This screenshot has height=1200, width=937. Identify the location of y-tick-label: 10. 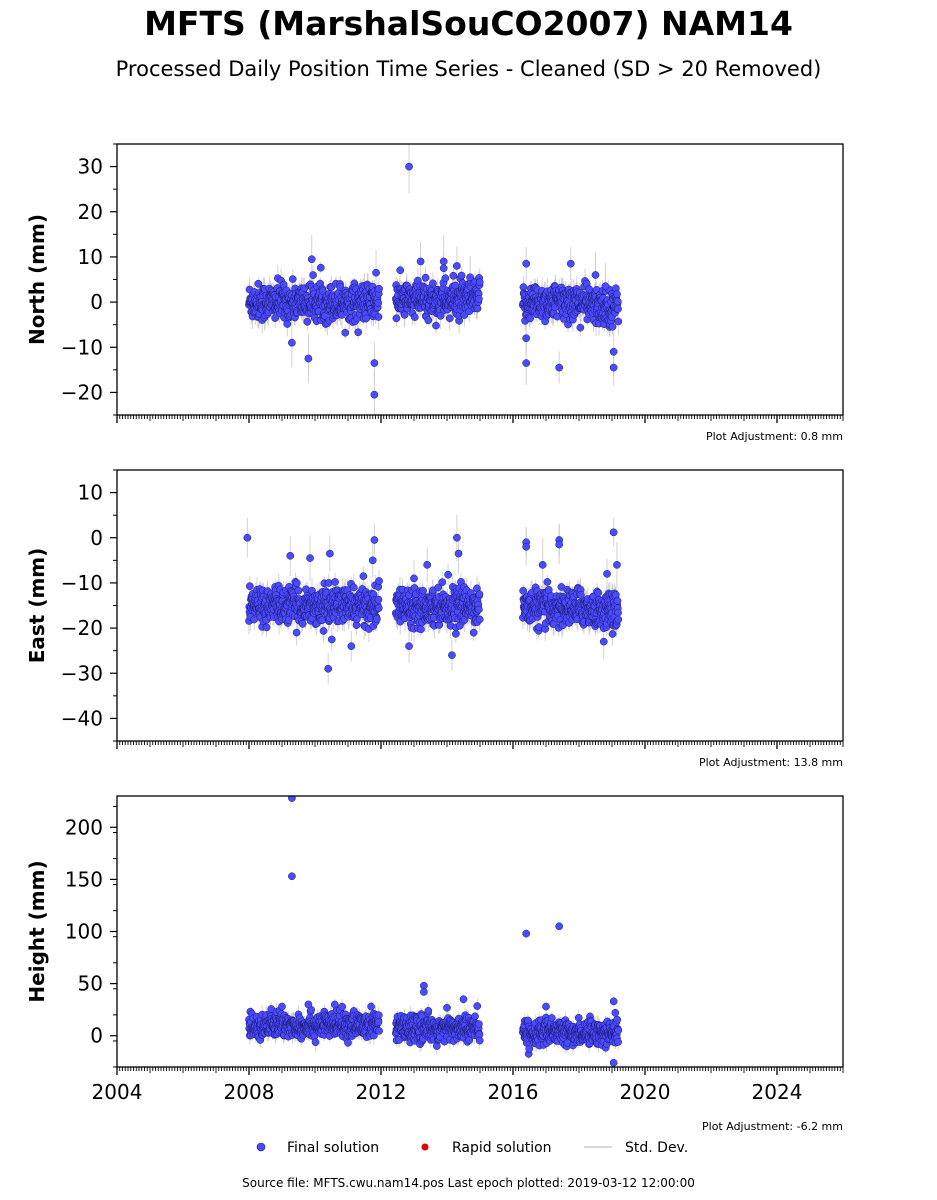
(90, 493).